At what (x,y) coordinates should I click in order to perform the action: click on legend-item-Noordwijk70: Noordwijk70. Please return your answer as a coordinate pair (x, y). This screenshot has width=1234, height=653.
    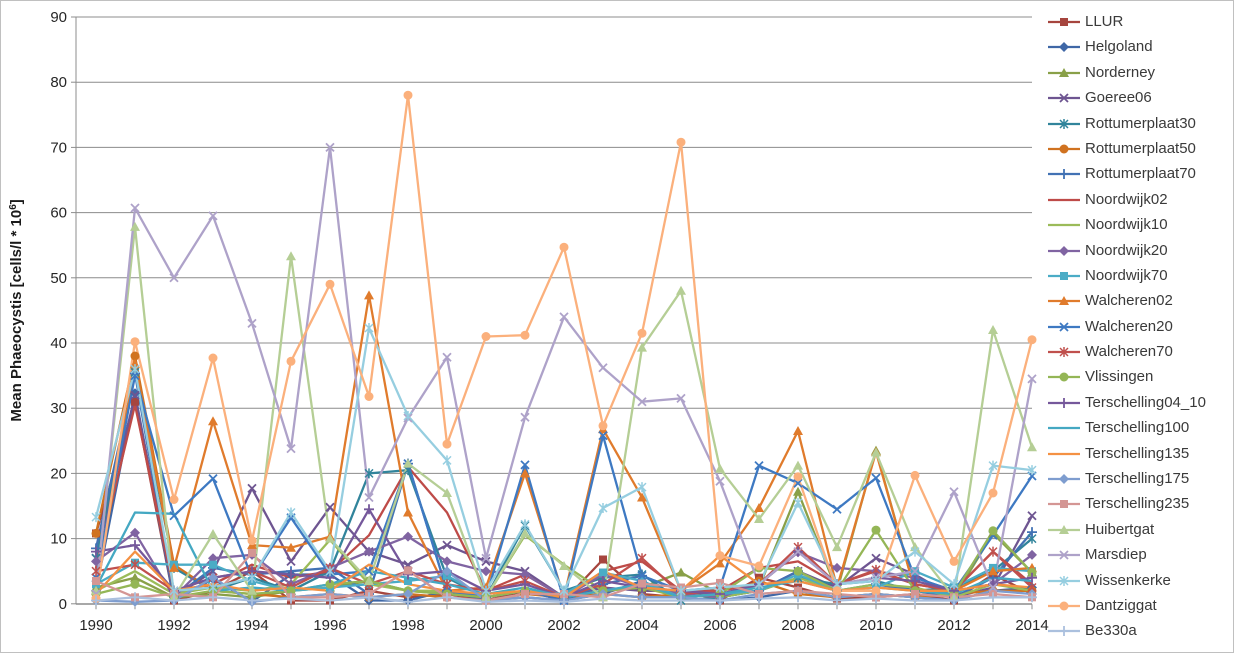
    Looking at the image, I should click on (1139, 275).